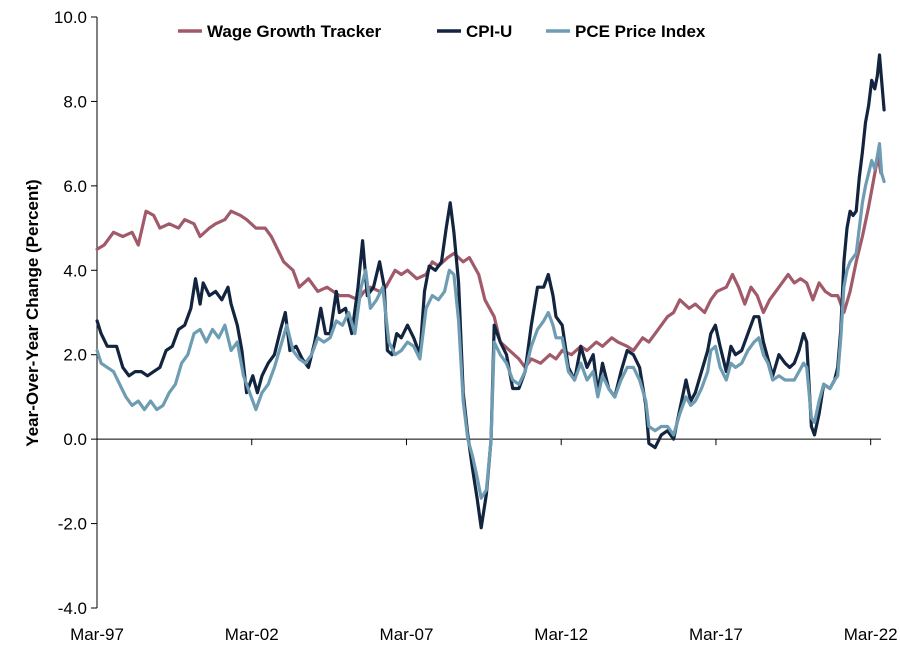 The height and width of the screenshot is (652, 900). Describe the element at coordinates (489, 31) in the screenshot. I see `legend-label-cpi-u: CPI-U` at that location.